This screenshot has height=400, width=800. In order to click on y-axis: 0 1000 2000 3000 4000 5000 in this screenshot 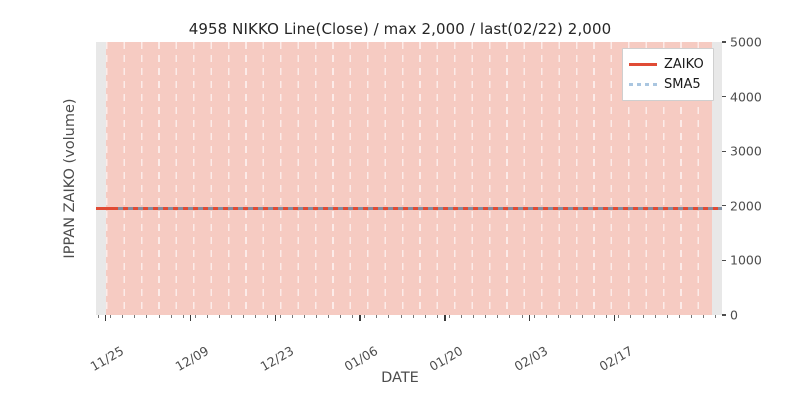, I will do `click(742, 179)`.